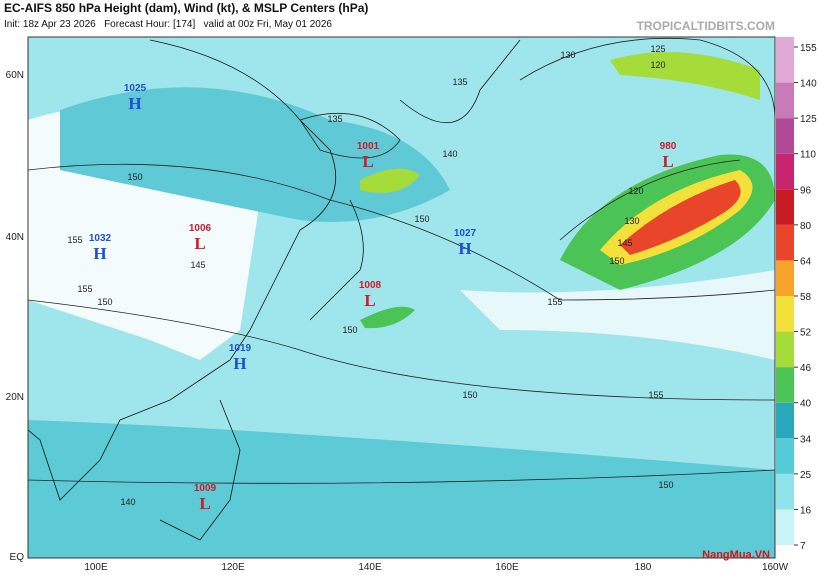 This screenshot has width=819, height=578. What do you see at coordinates (205, 488) in the screenshot?
I see `center-value: 1009` at bounding box center [205, 488].